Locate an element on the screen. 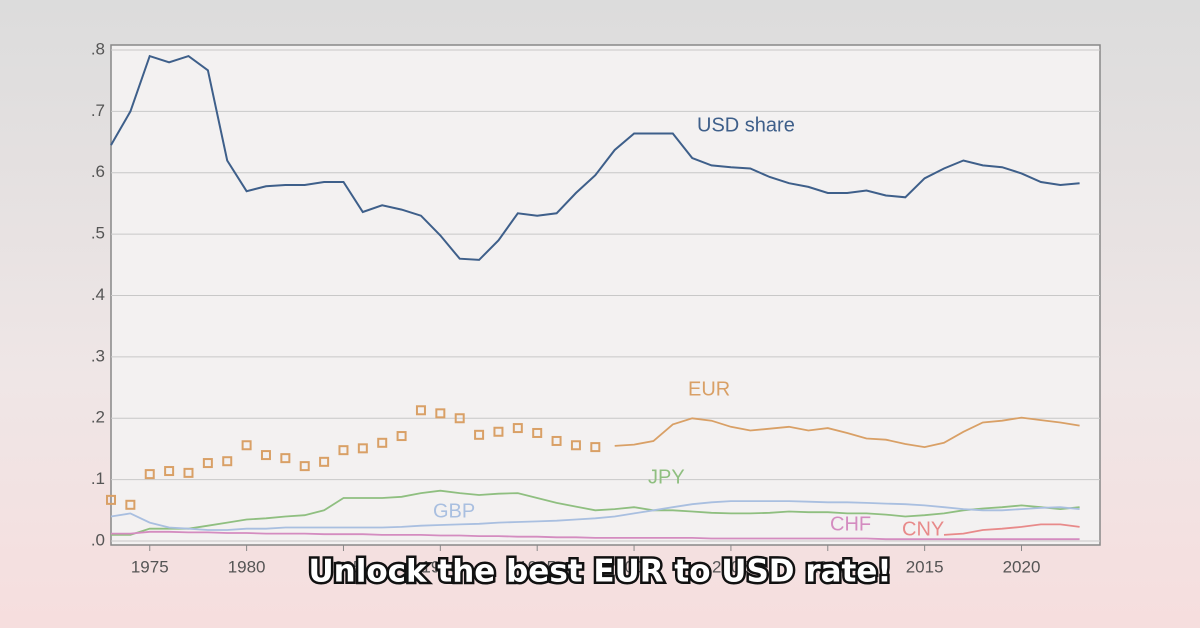 The image size is (1200, 628). x-tick-label: 1985 is located at coordinates (344, 566).